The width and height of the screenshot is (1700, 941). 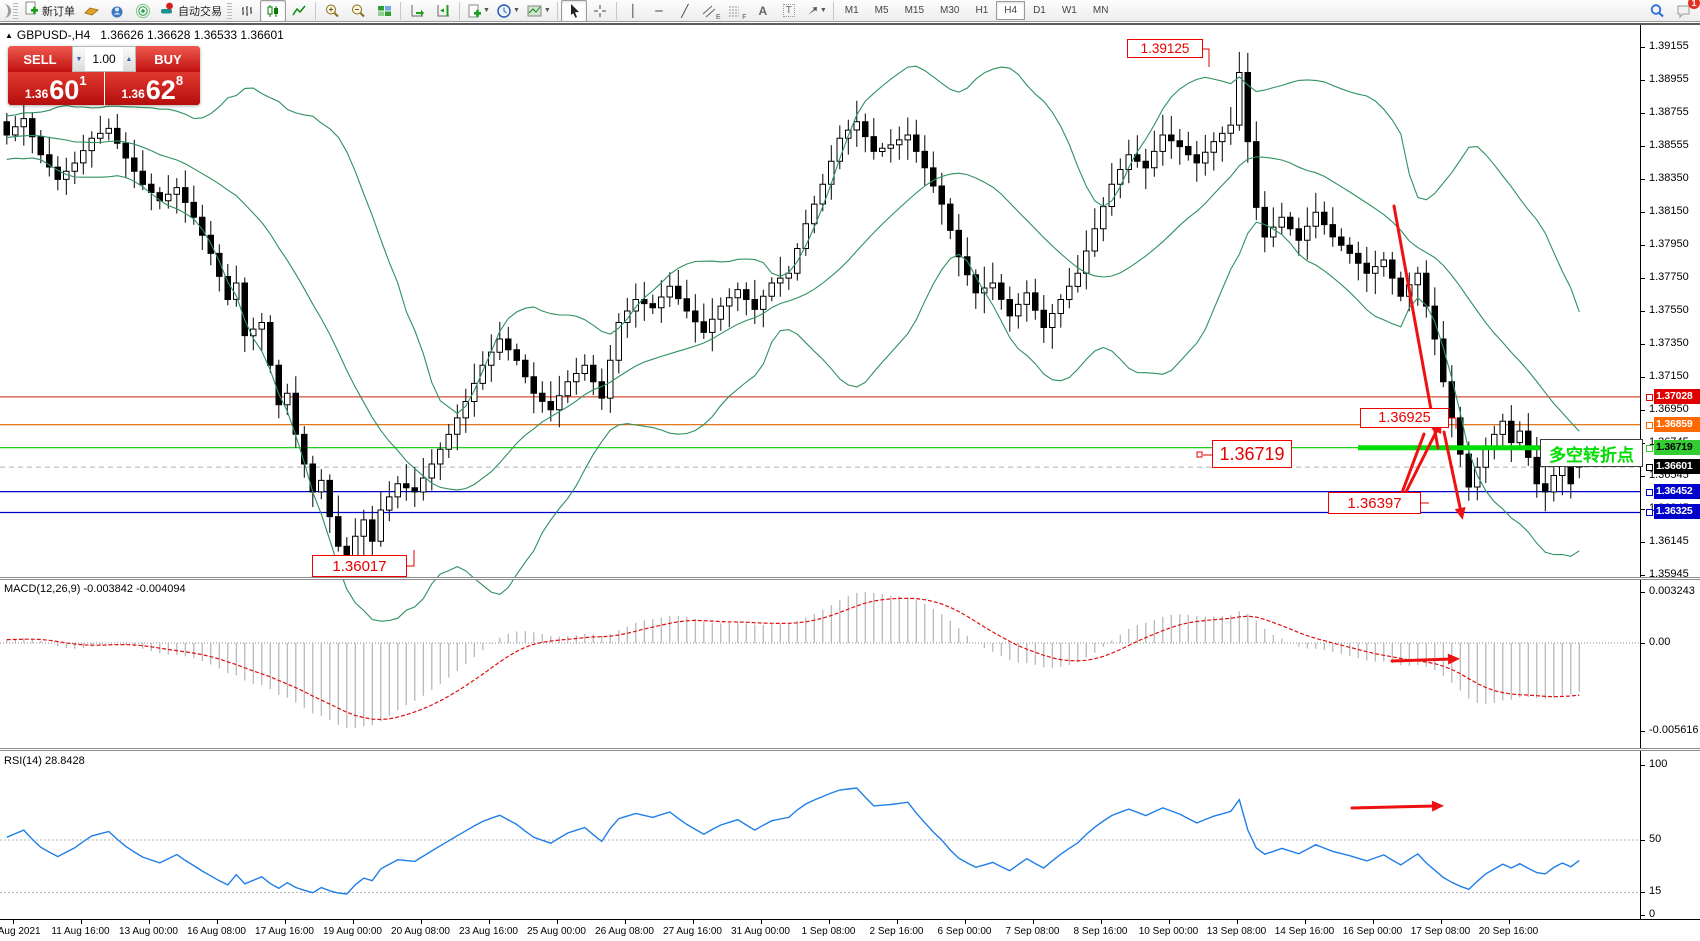 I want to click on gold-icon, so click(x=91, y=11).